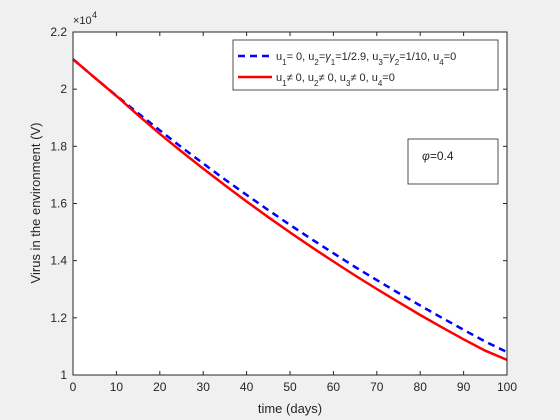  Describe the element at coordinates (58, 204) in the screenshot. I see `y-tick-label-3: 1.6` at that location.